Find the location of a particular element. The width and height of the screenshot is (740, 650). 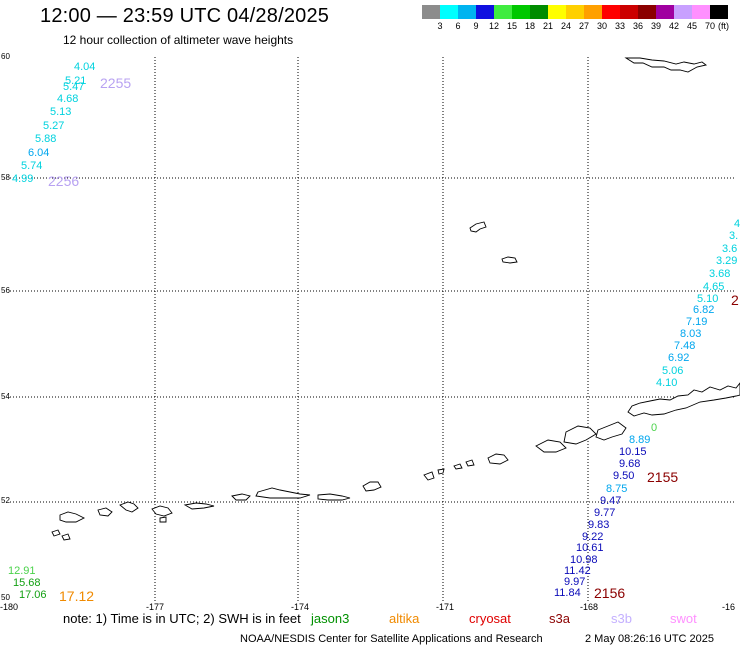

legend-label: 18 is located at coordinates (529, 26).